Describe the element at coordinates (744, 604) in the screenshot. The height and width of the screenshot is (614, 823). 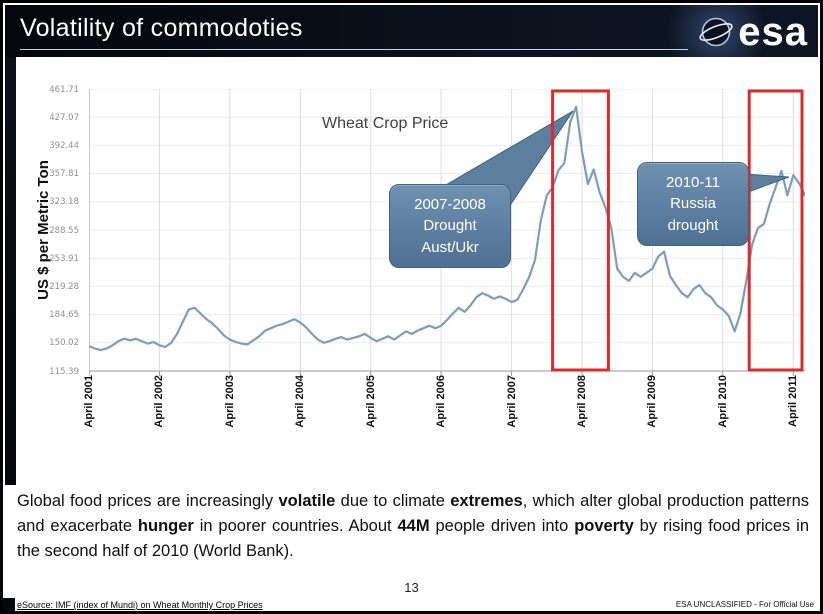
I see `classification-label: ESA UNCLASSIFIED - For Official Use` at that location.